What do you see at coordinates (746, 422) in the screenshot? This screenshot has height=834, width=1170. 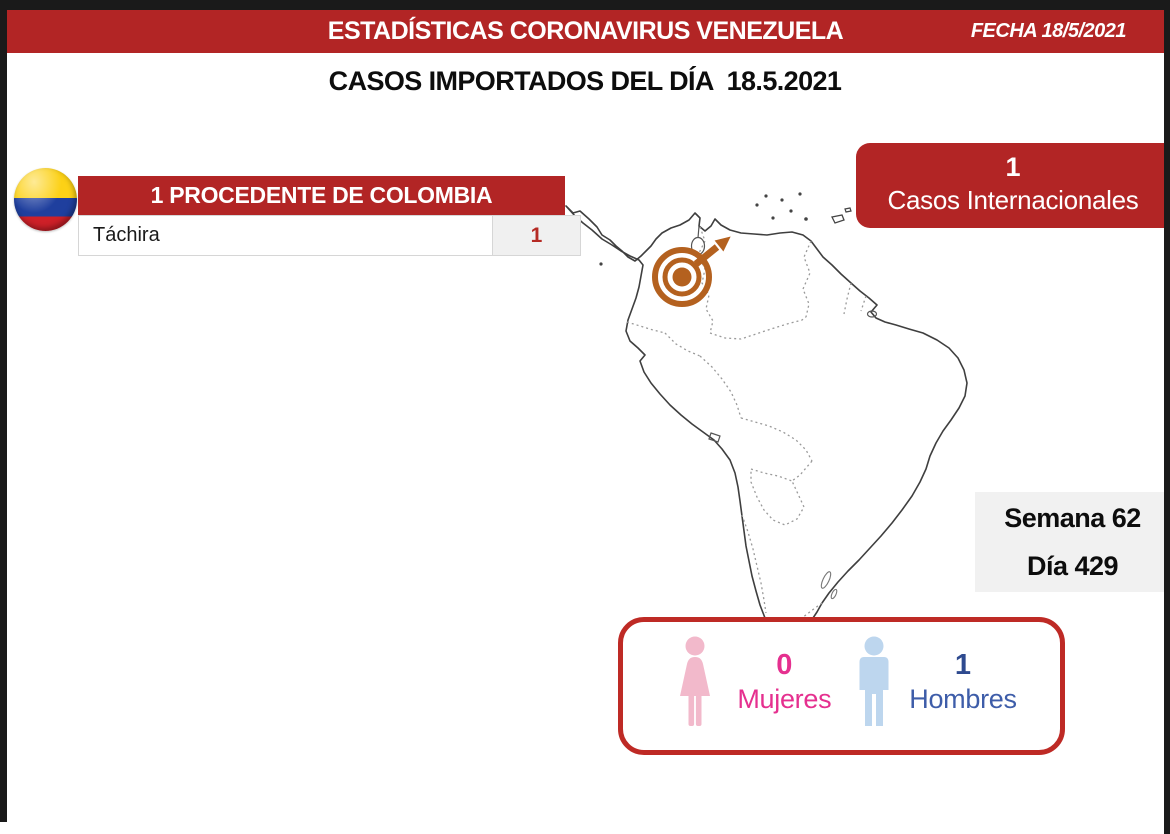 I see `internal-borders` at bounding box center [746, 422].